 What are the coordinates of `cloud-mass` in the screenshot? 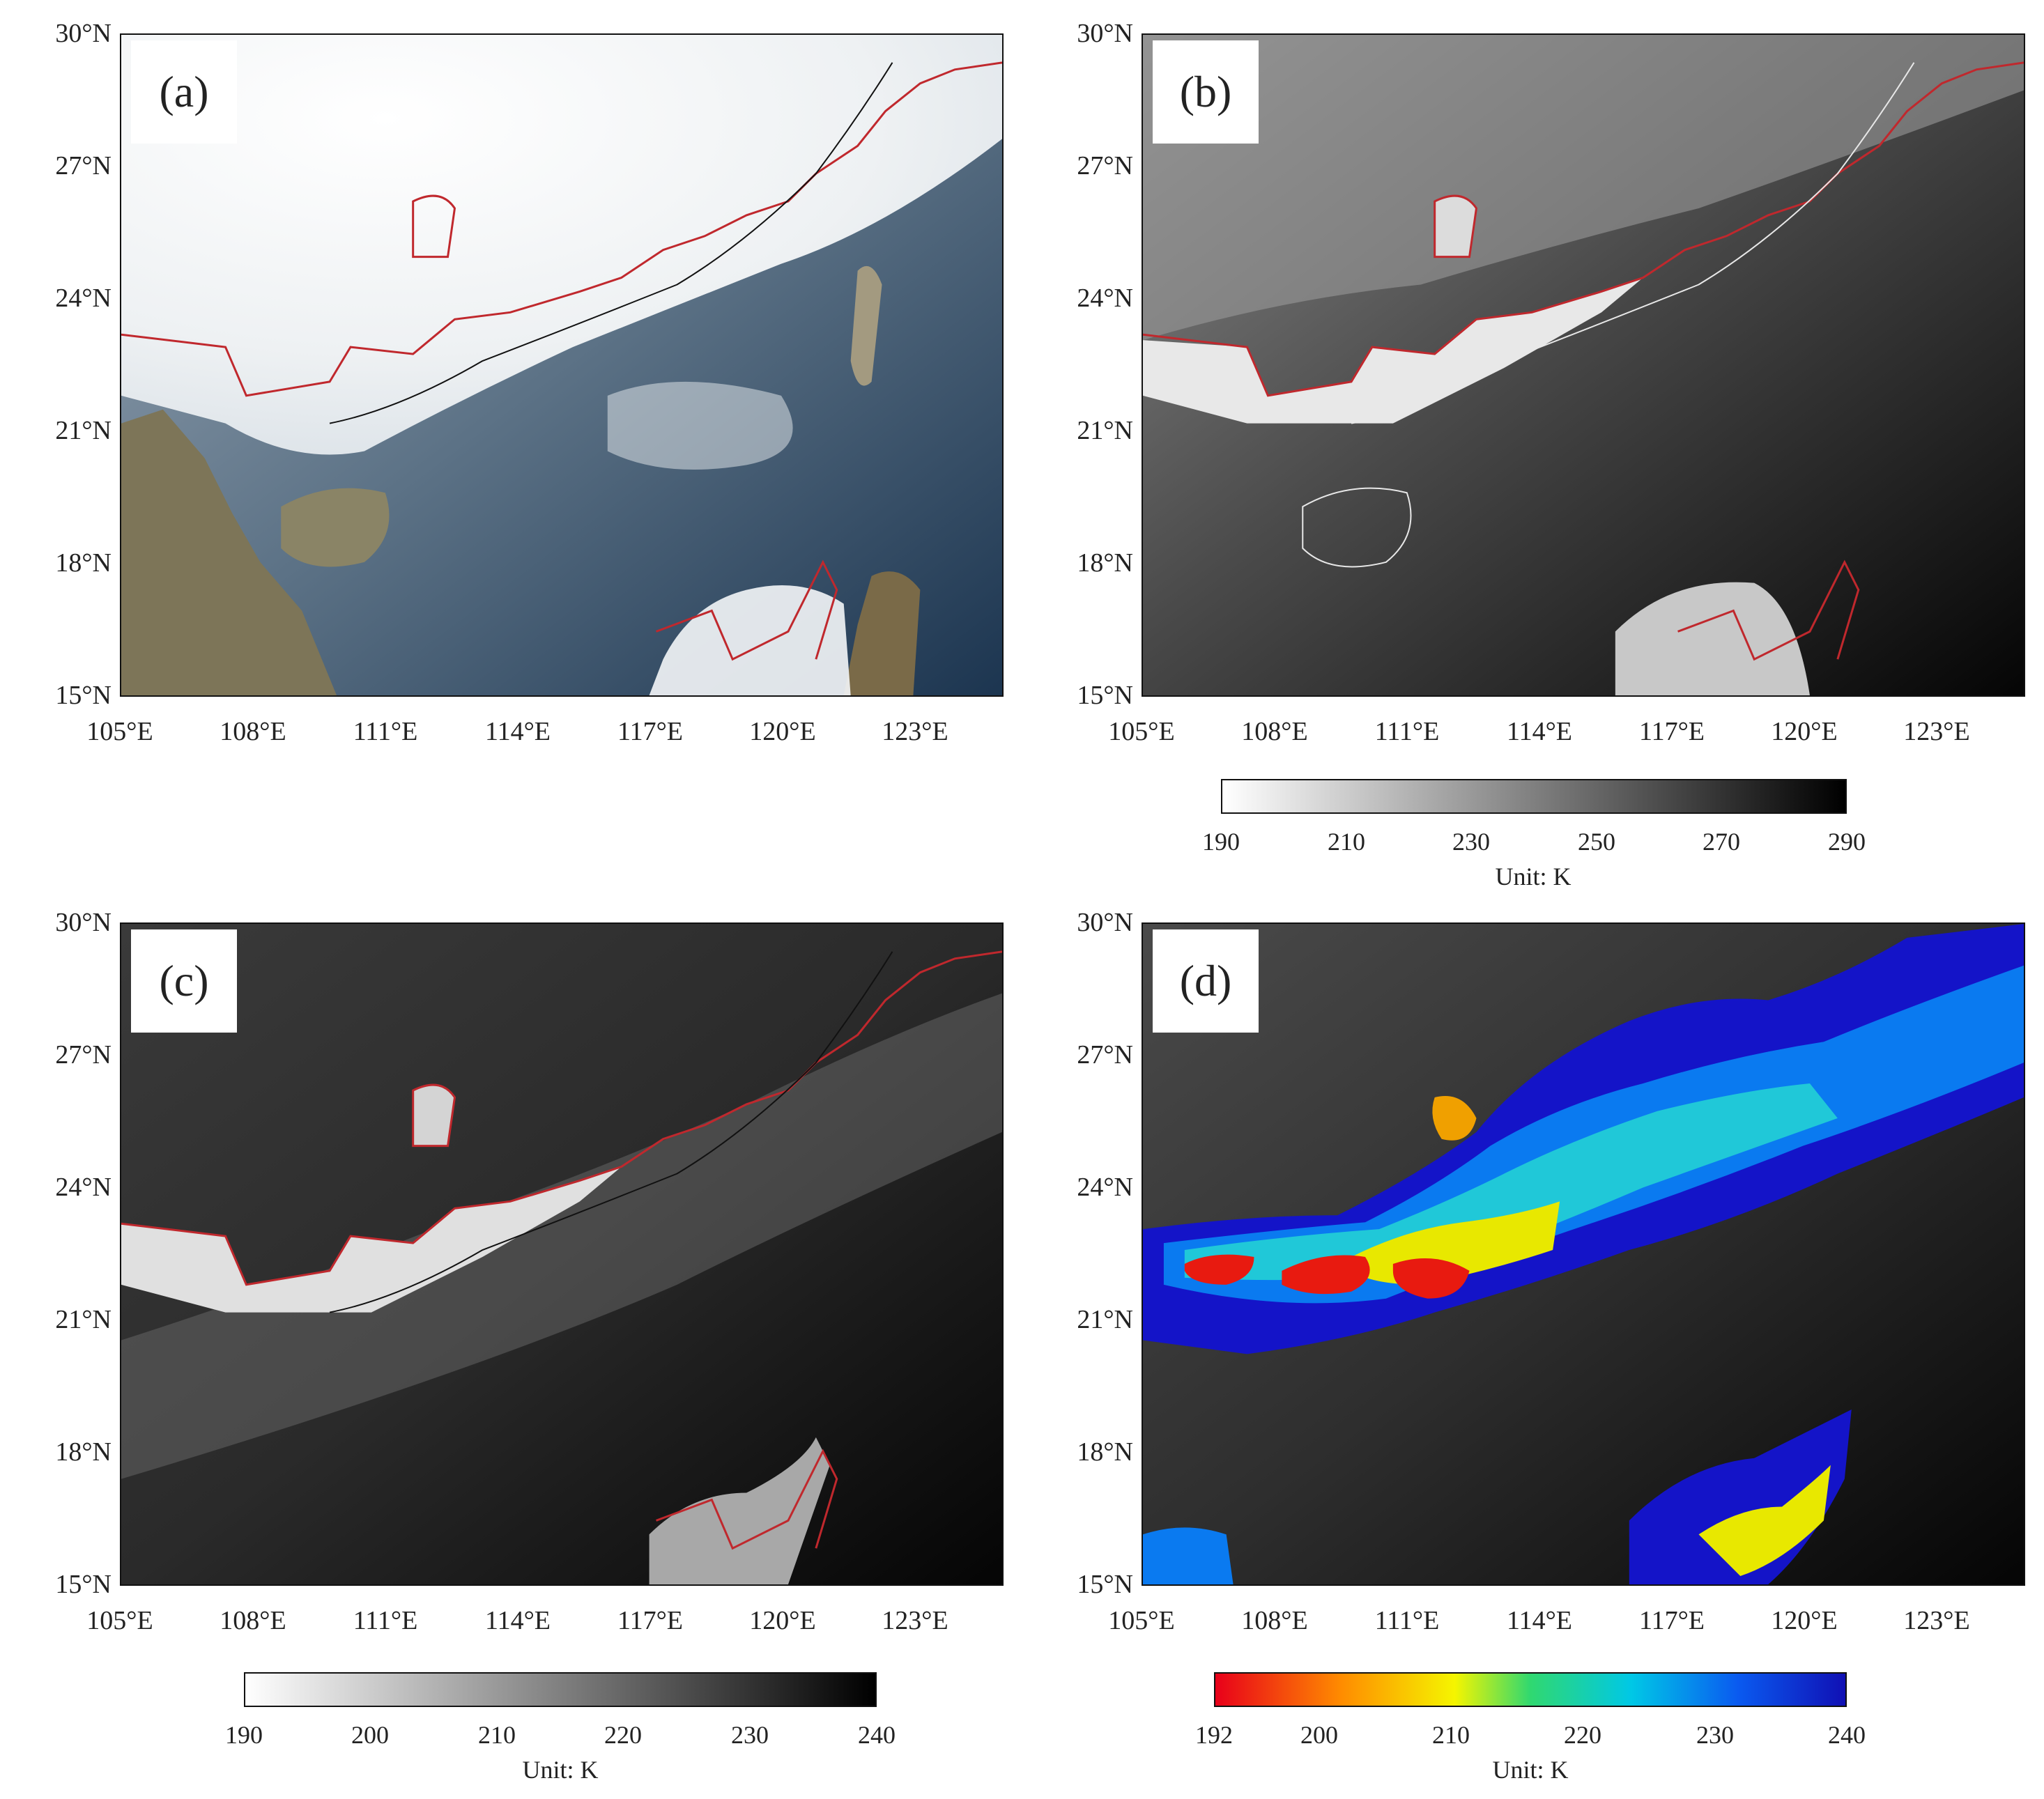 It's located at (562, 245).